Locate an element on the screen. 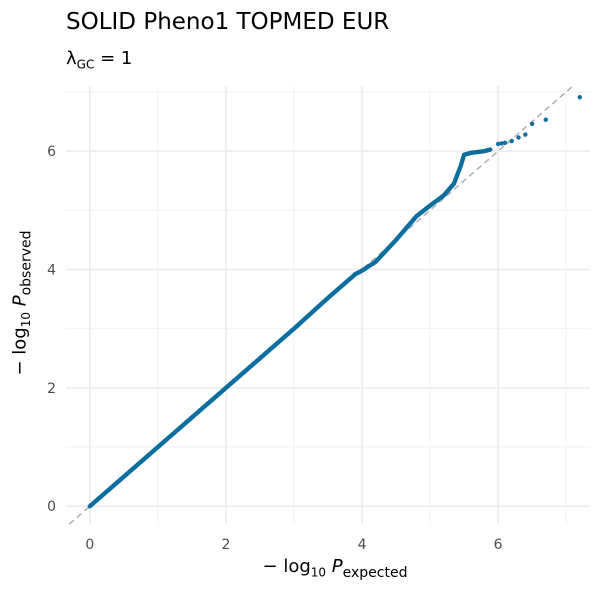 Image resolution: width=600 pixels, height=600 pixels. x-tick-label: 0 is located at coordinates (89, 545).